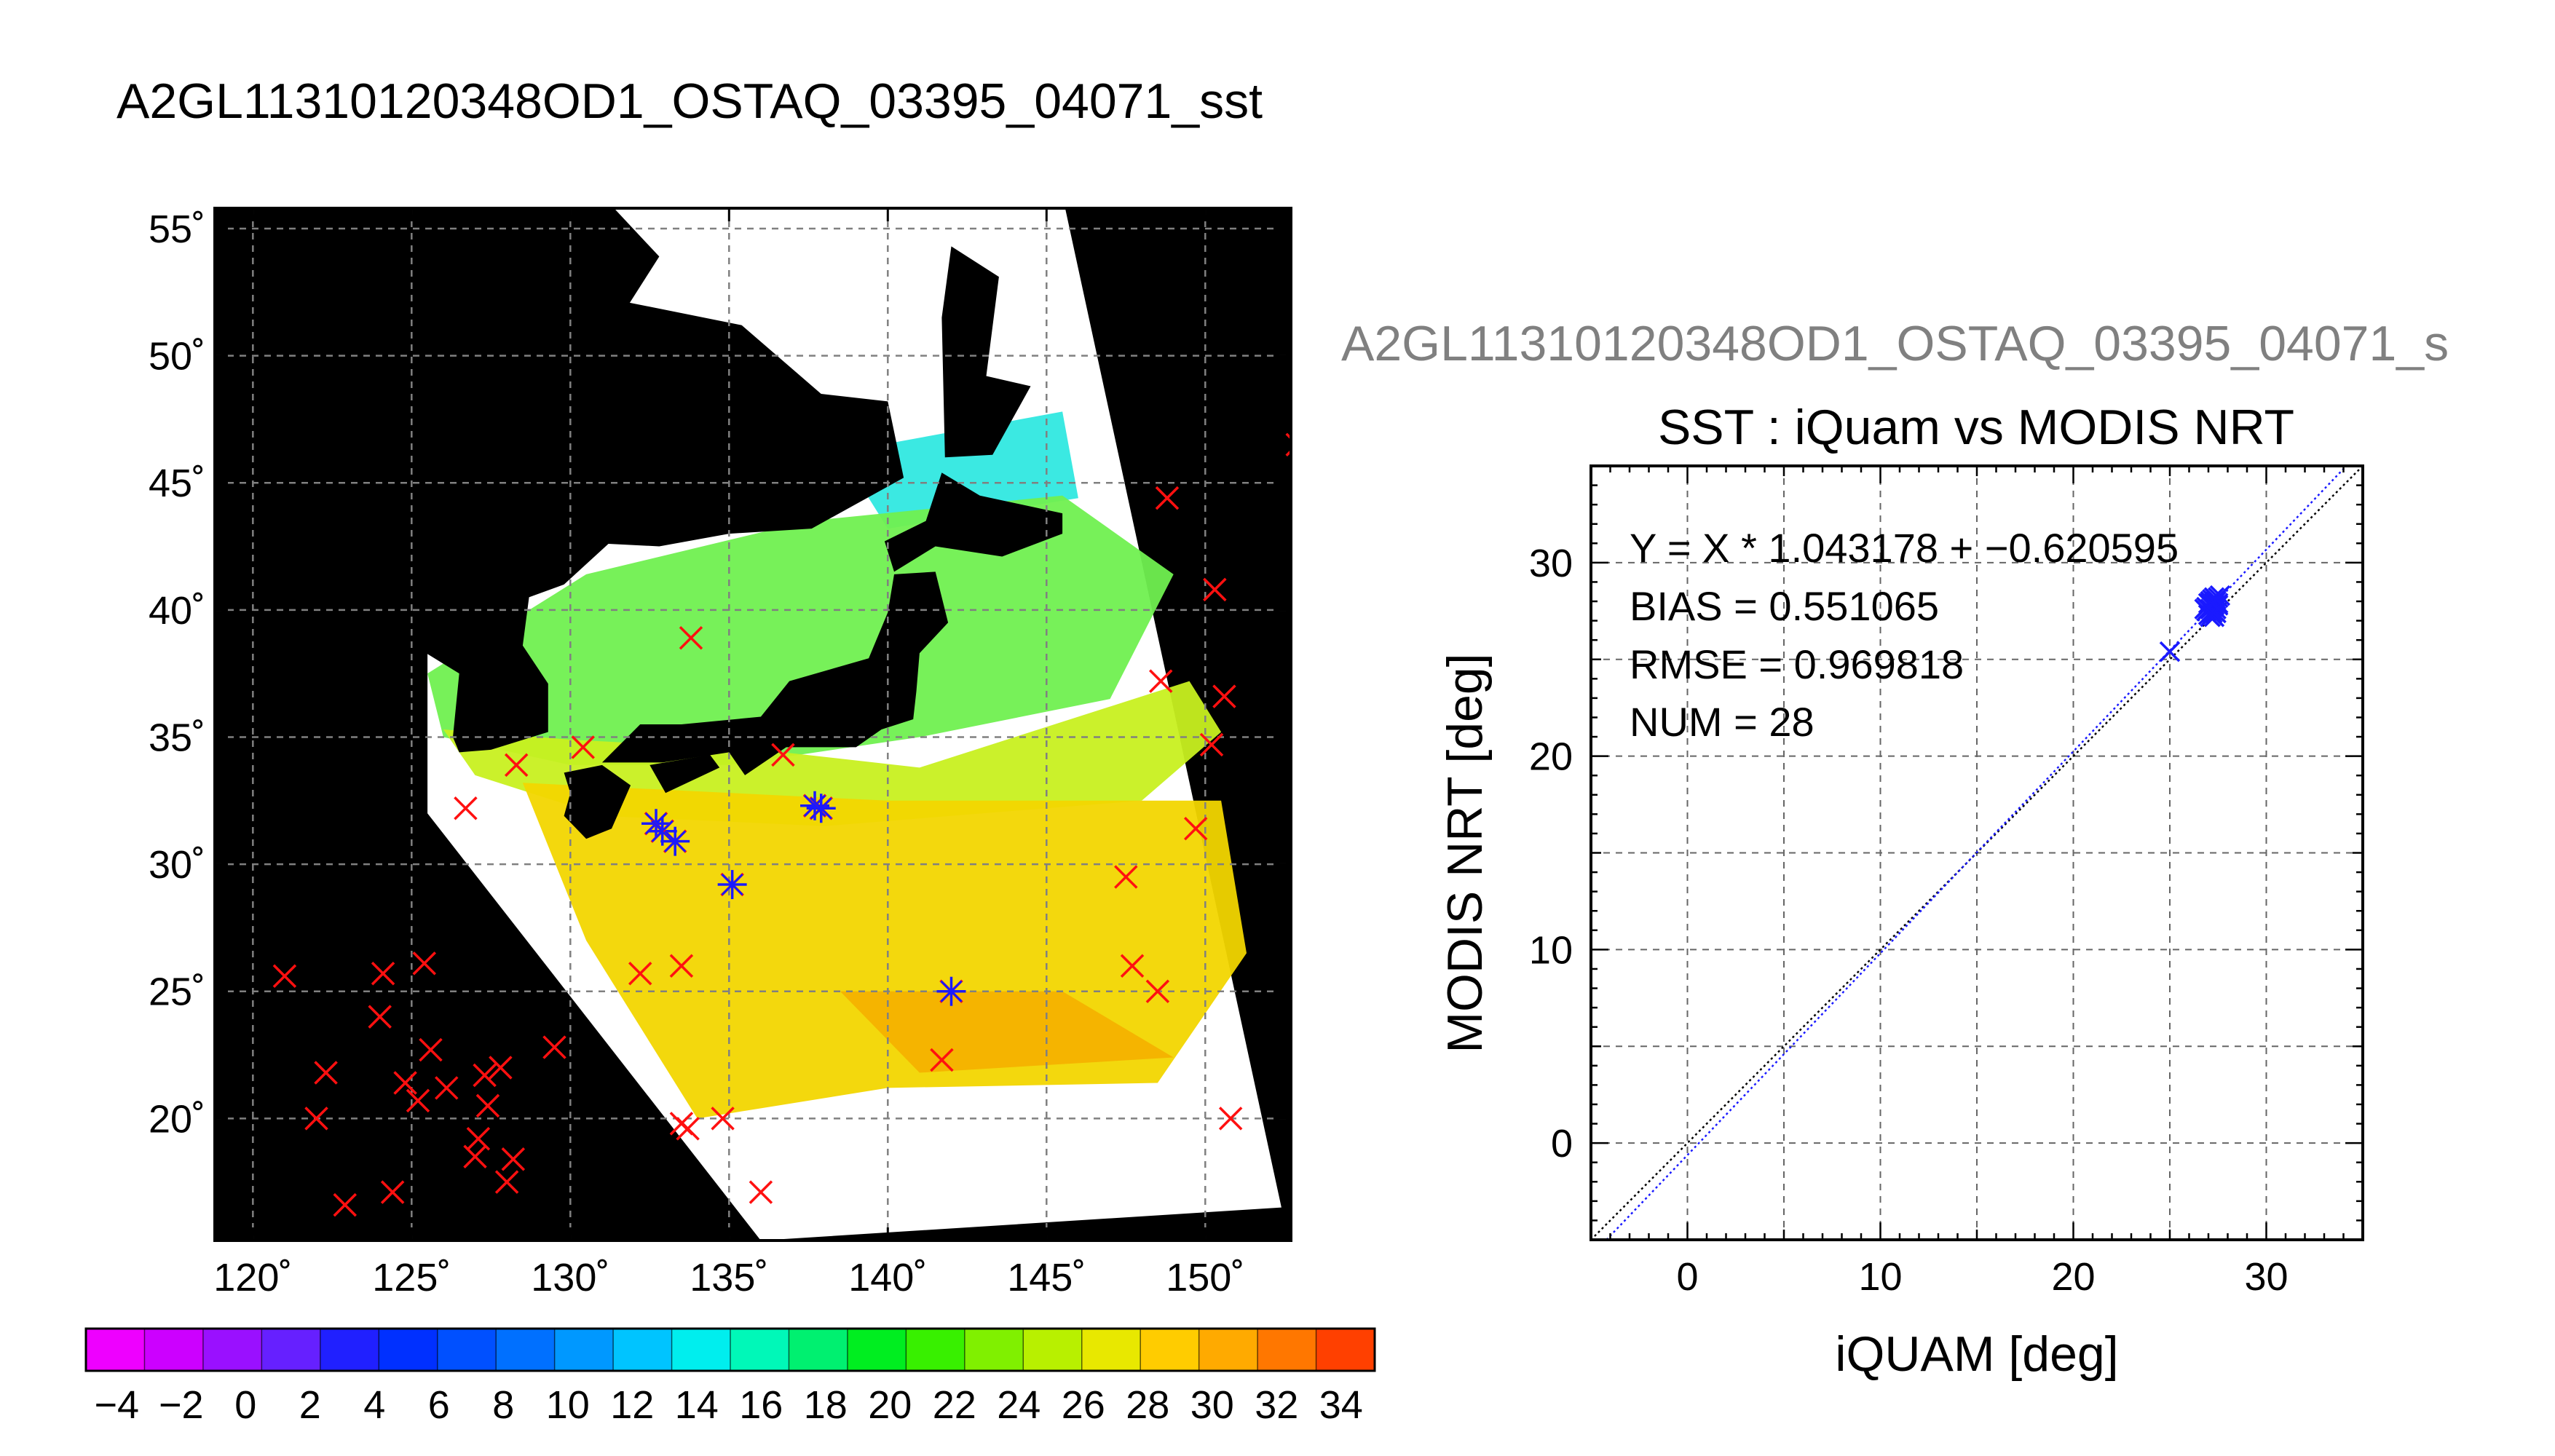  I want to click on lon-tick-label: 140˚, so click(887, 1277).